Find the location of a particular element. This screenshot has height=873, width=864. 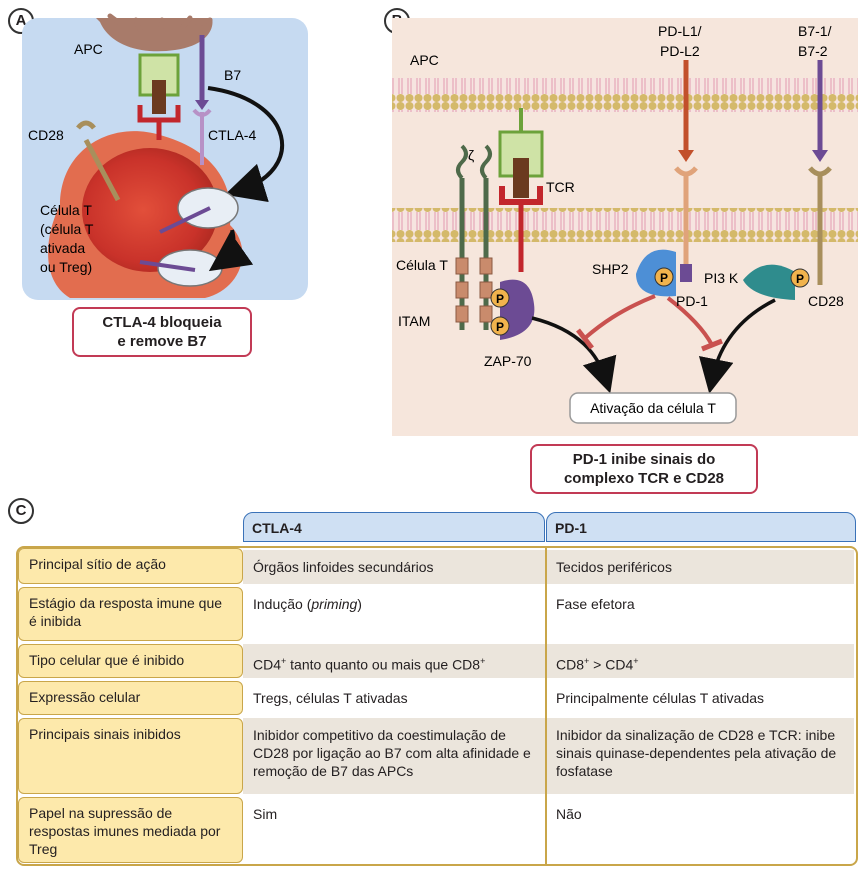

label-cd28-b: CD28 is located at coordinates (826, 301).